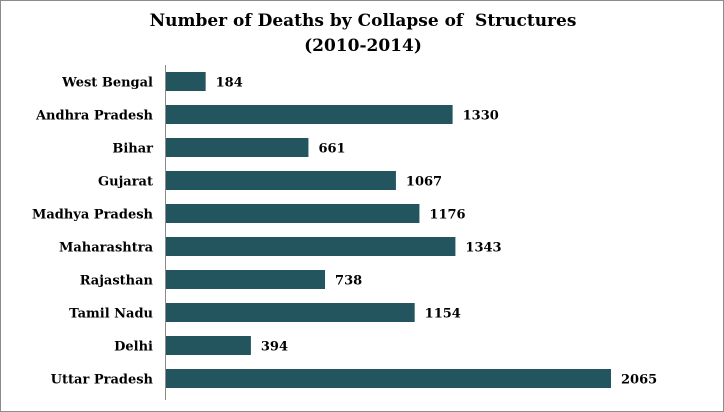  Describe the element at coordinates (107, 83) in the screenshot. I see `category-label-0: West Bengal` at that location.